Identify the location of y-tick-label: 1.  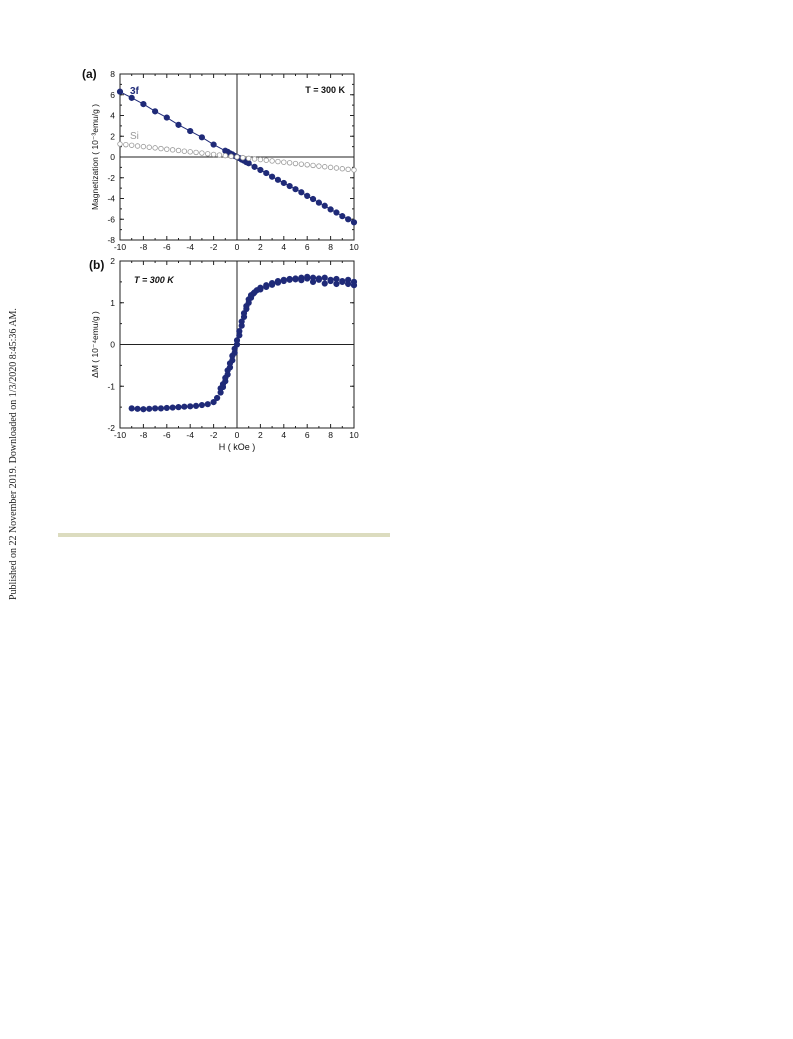
(112, 303).